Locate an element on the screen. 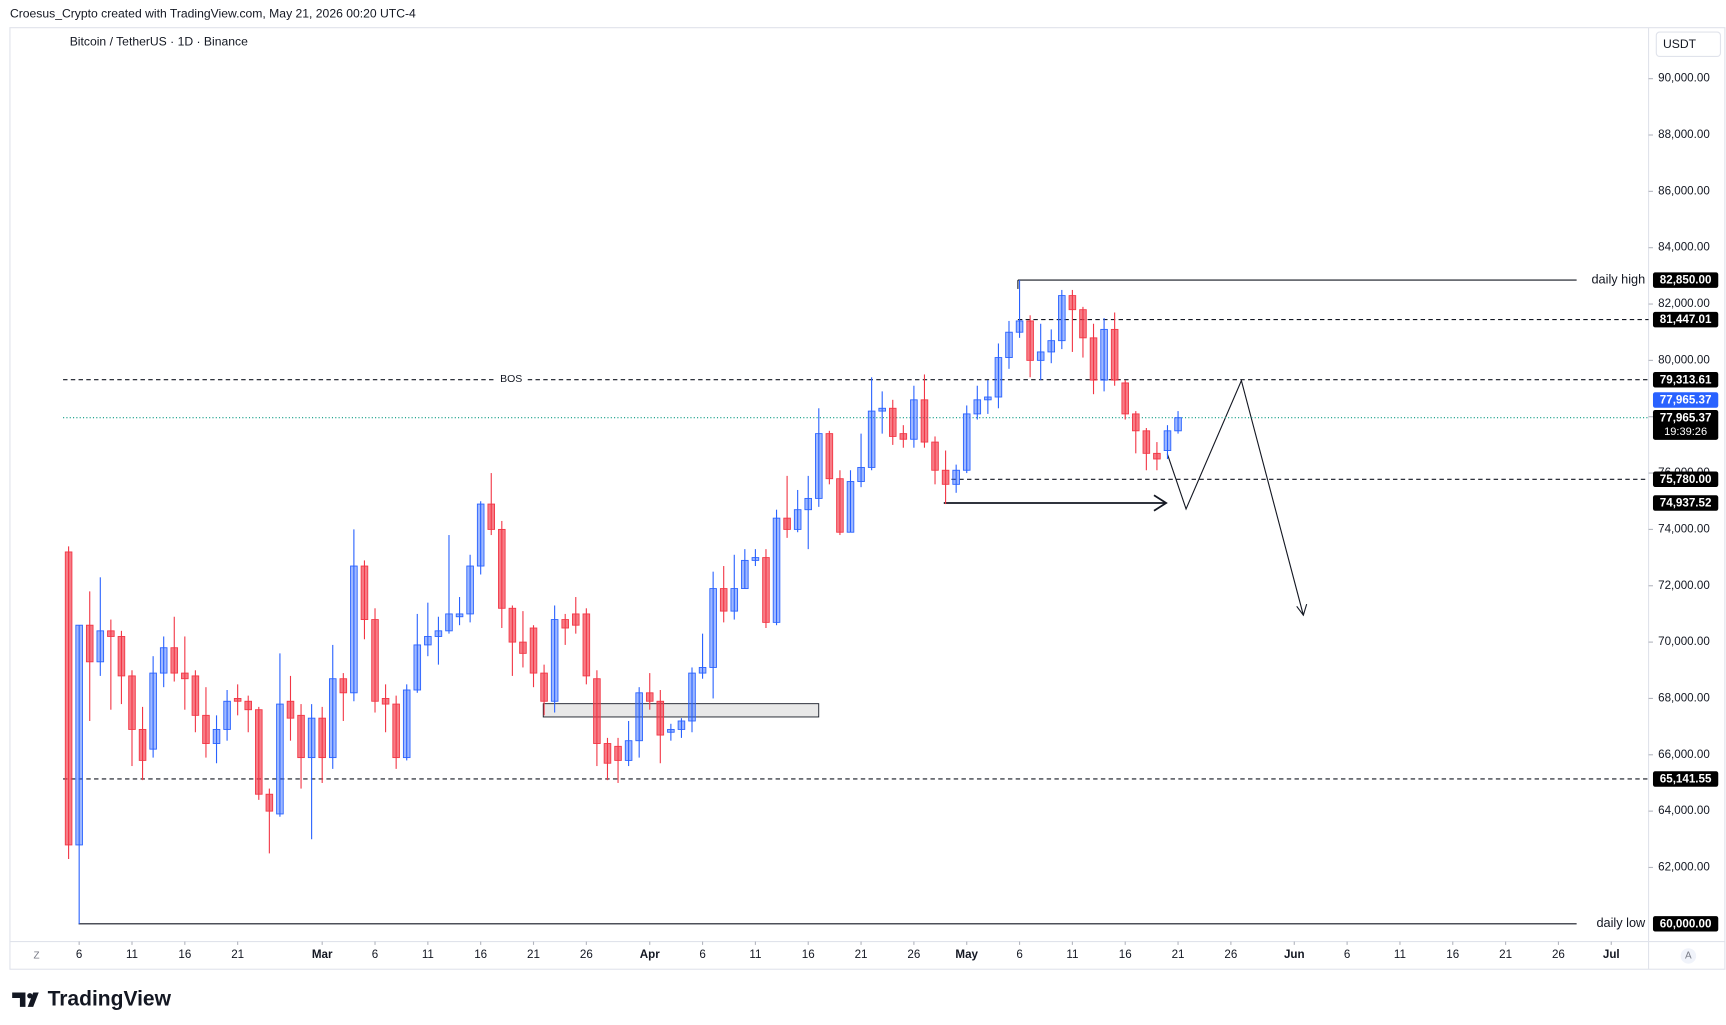  y-tick-label: 68,000.00 is located at coordinates (1684, 698).